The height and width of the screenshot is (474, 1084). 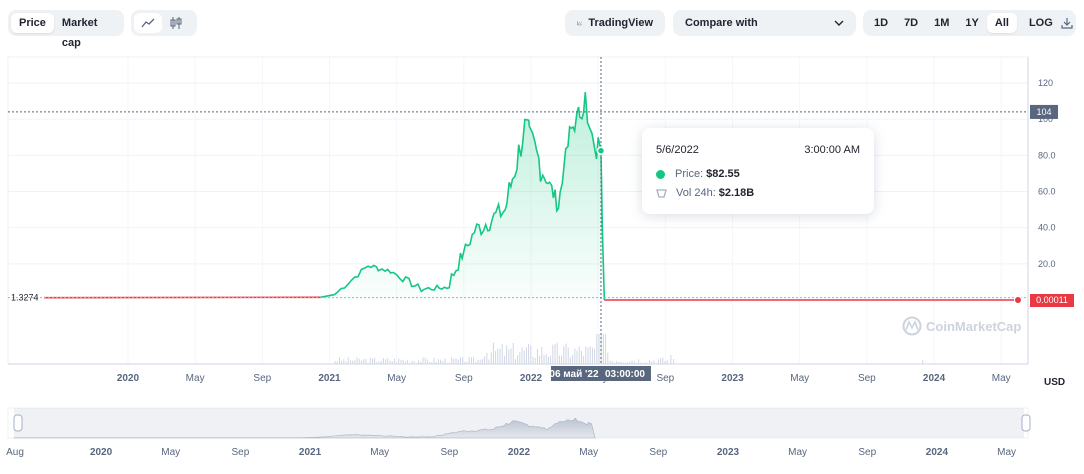 What do you see at coordinates (601, 150) in the screenshot?
I see `hover-point` at bounding box center [601, 150].